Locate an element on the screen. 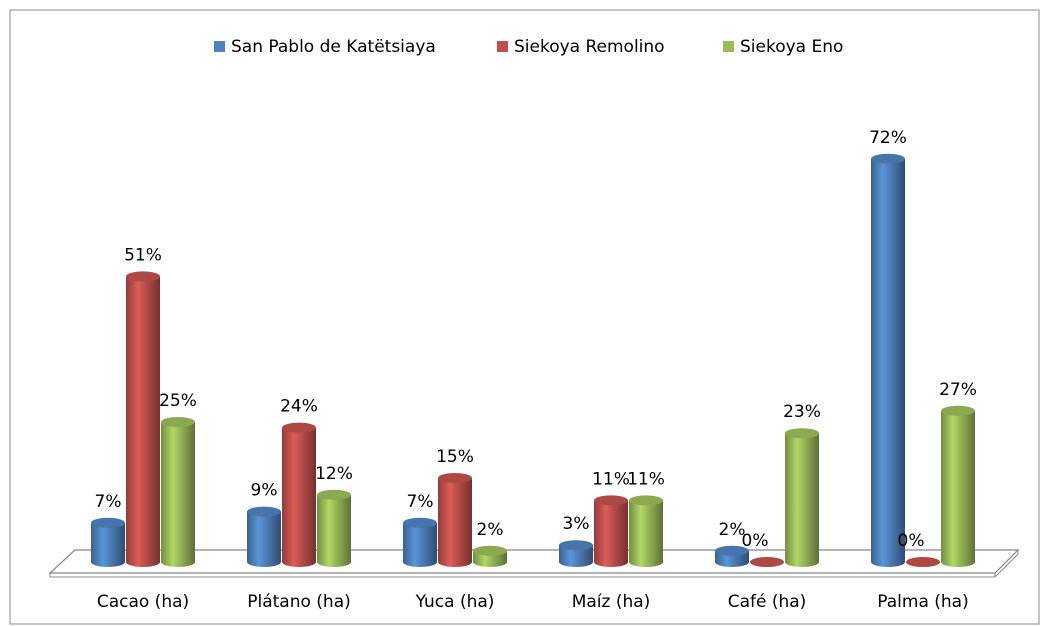 The height and width of the screenshot is (626, 1047). data-label: 12% is located at coordinates (334, 474).